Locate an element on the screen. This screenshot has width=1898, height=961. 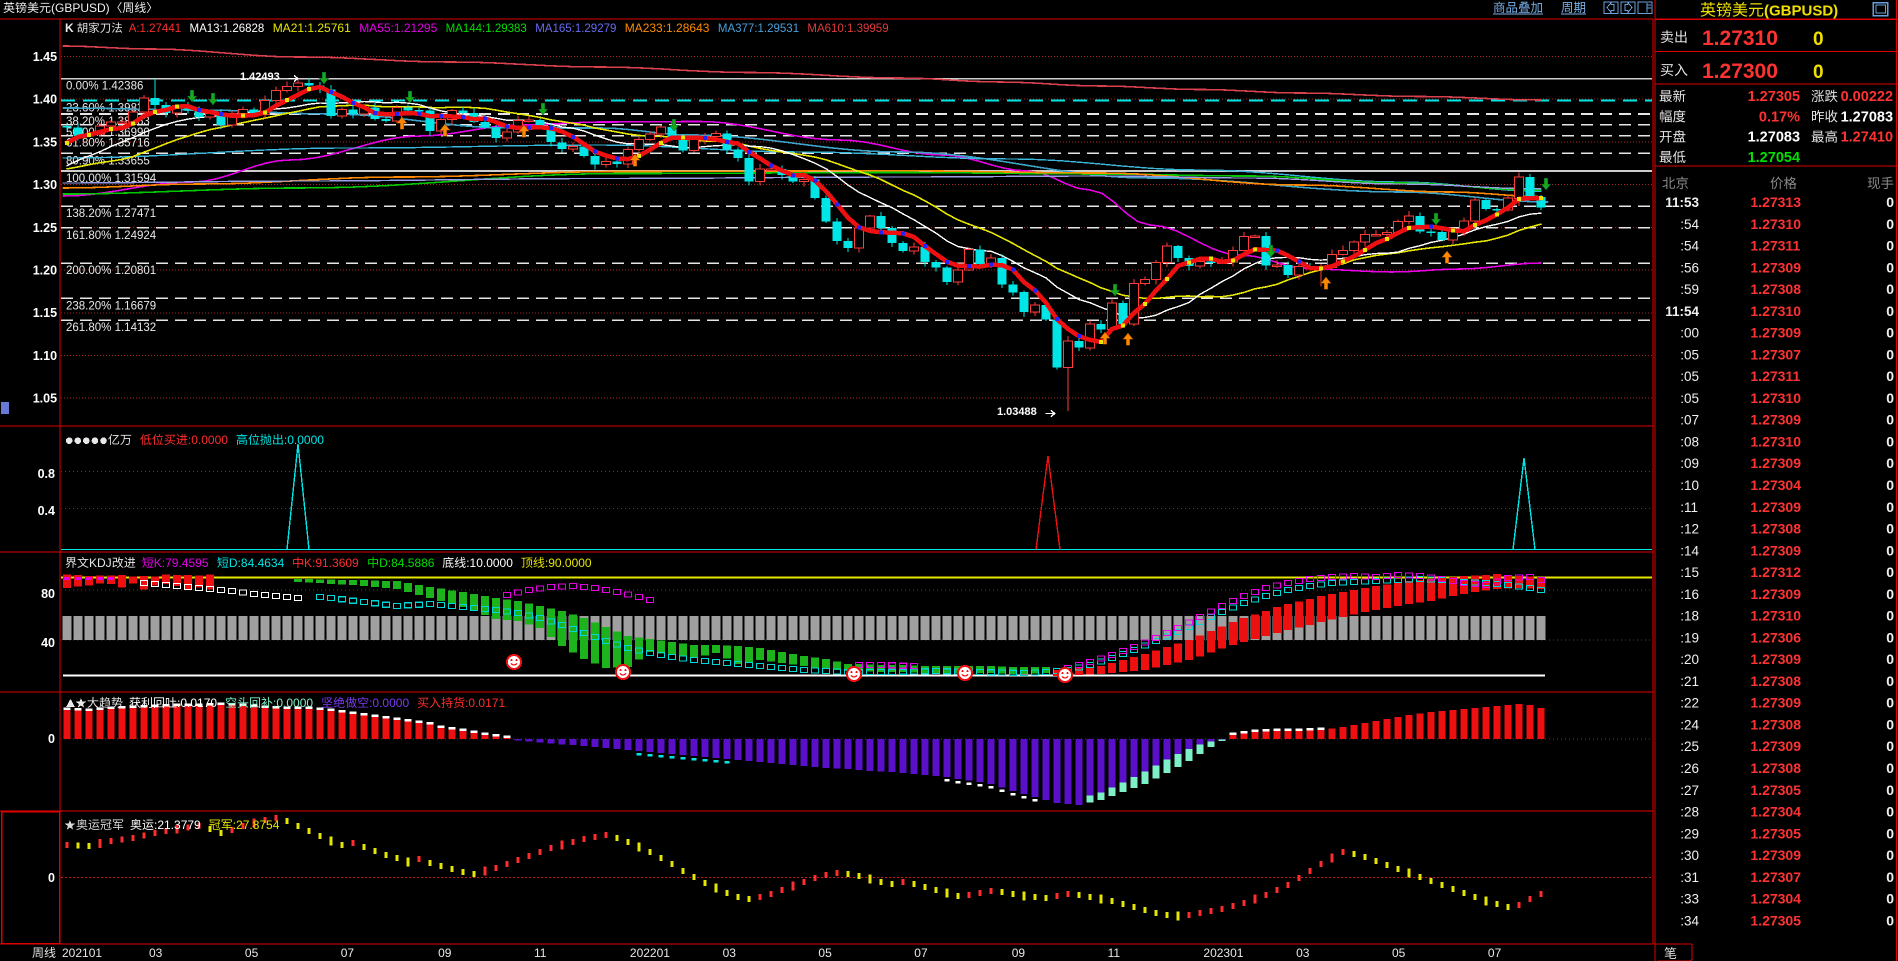
svg-text: 11 is located at coordinates (1114, 953).